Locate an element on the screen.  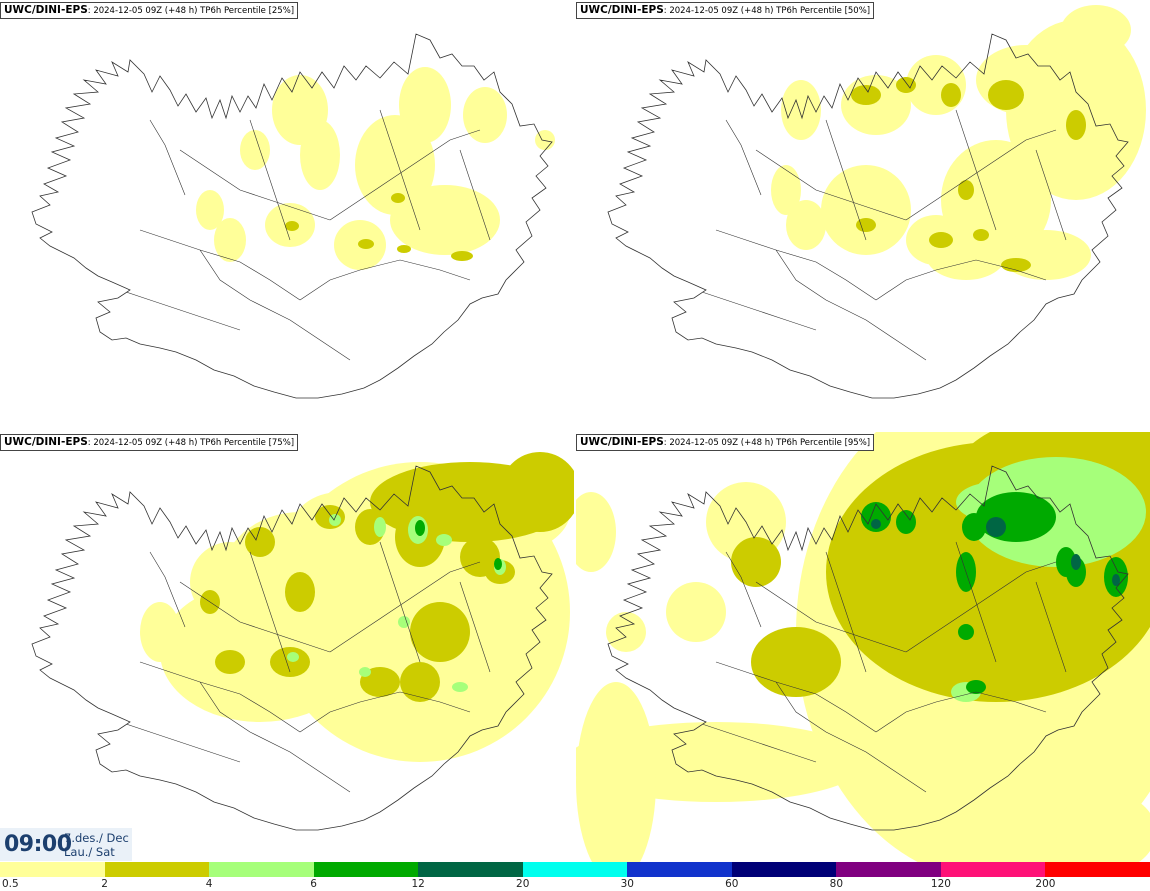
precipitation-field is located at coordinates (375, 168).